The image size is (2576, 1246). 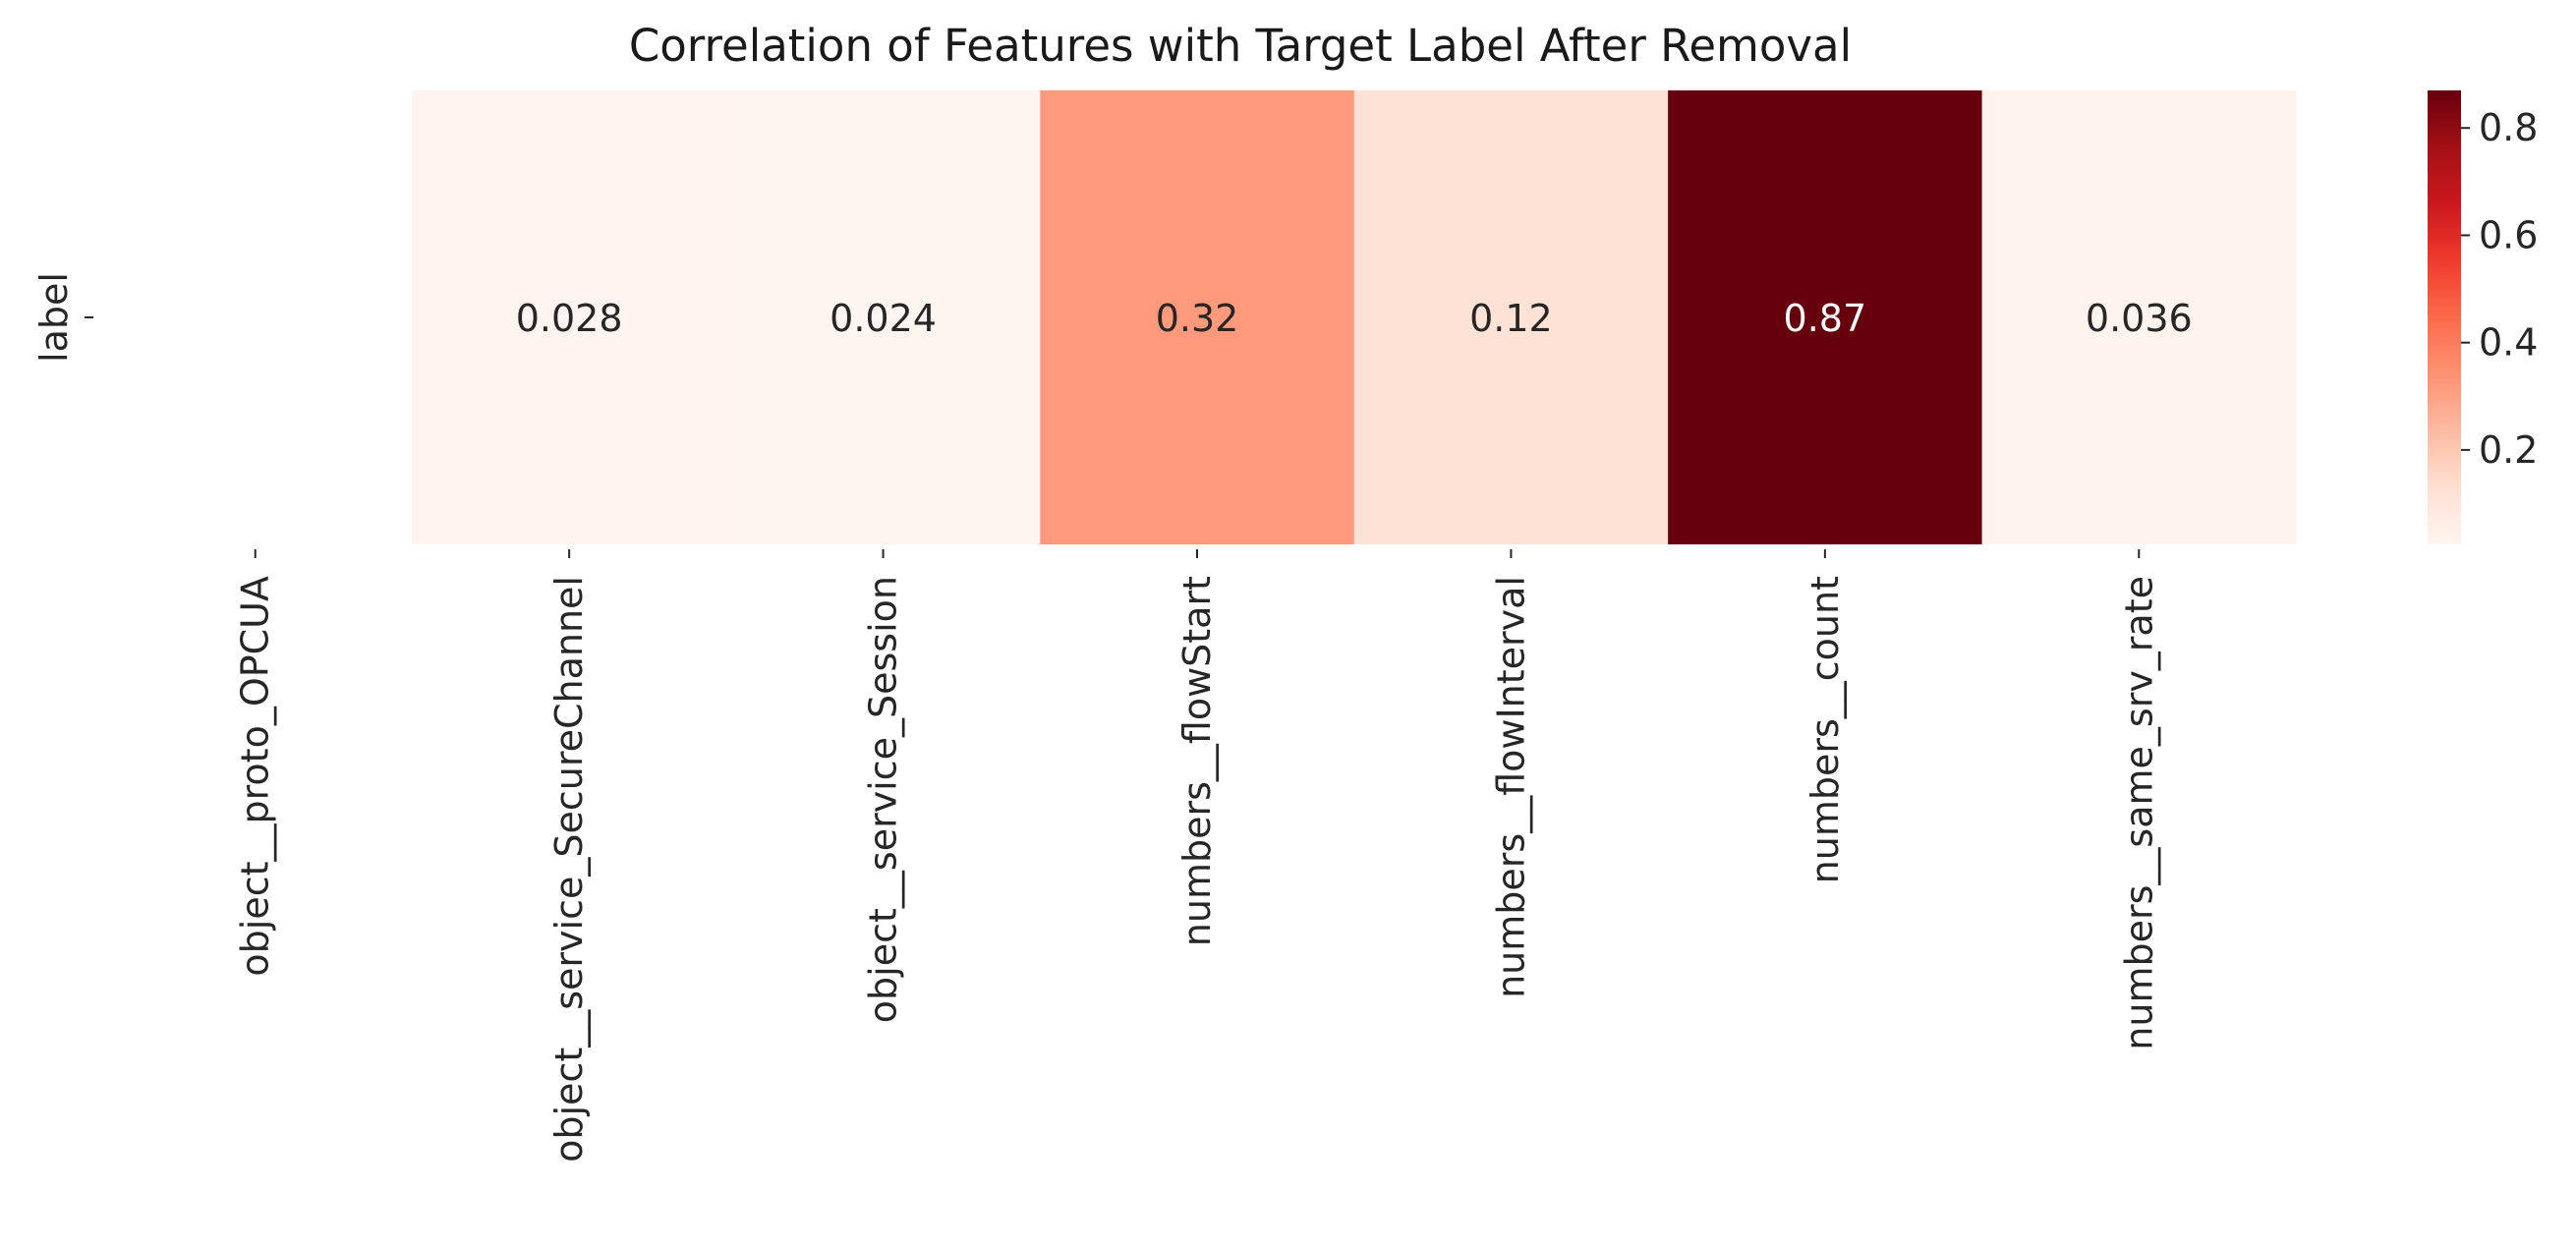 I want to click on cell-annotation: 0.12, so click(x=1511, y=318).